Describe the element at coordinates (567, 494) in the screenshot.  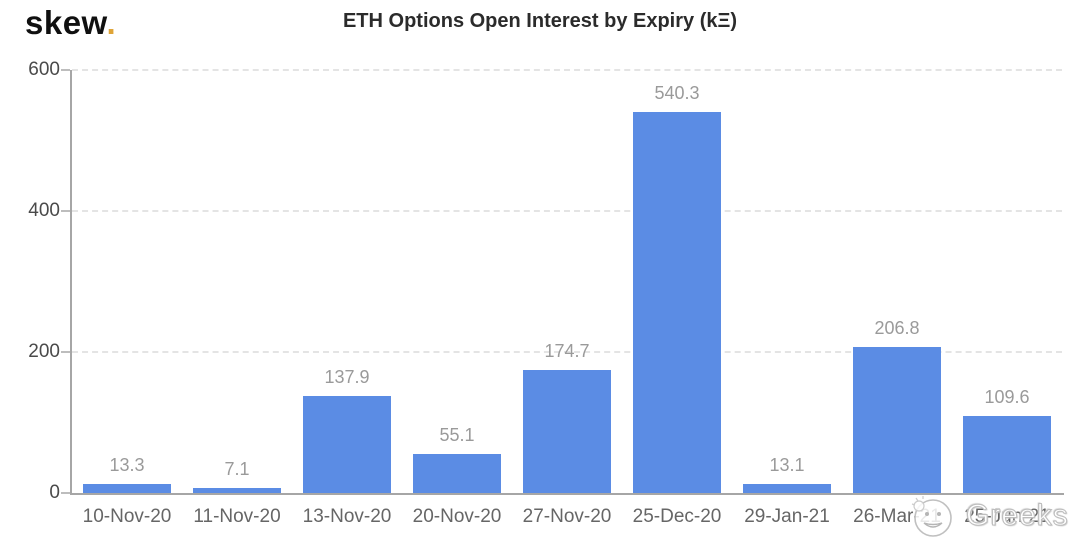
I see `x-axis-line` at that location.